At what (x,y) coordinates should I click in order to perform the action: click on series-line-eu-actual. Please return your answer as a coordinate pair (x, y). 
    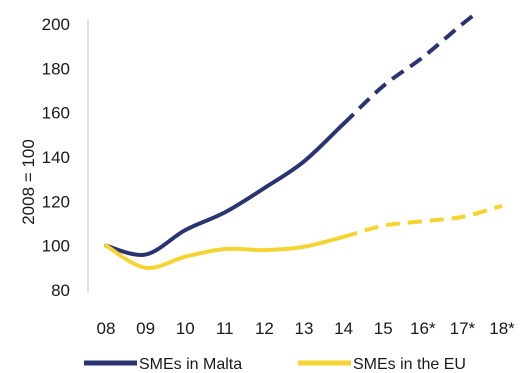
    Looking at the image, I should click on (225, 252).